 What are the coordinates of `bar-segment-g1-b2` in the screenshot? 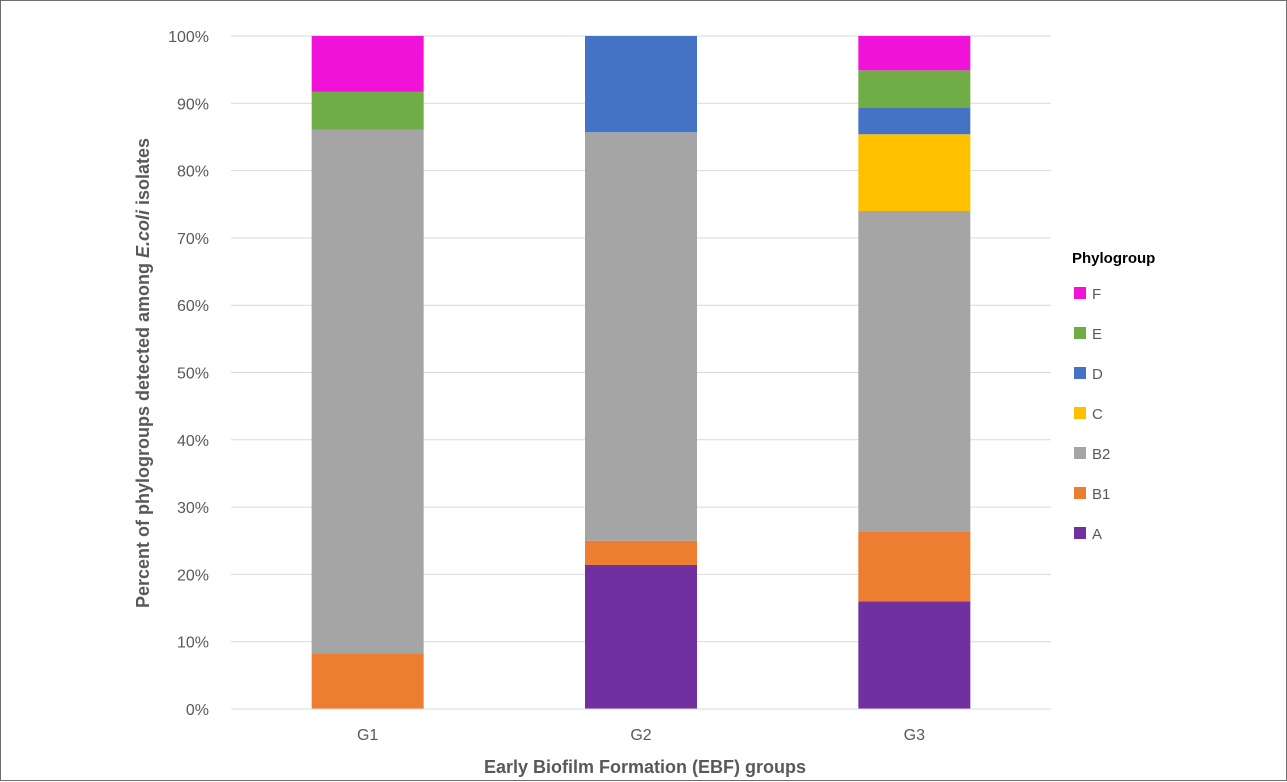 It's located at (367, 391).